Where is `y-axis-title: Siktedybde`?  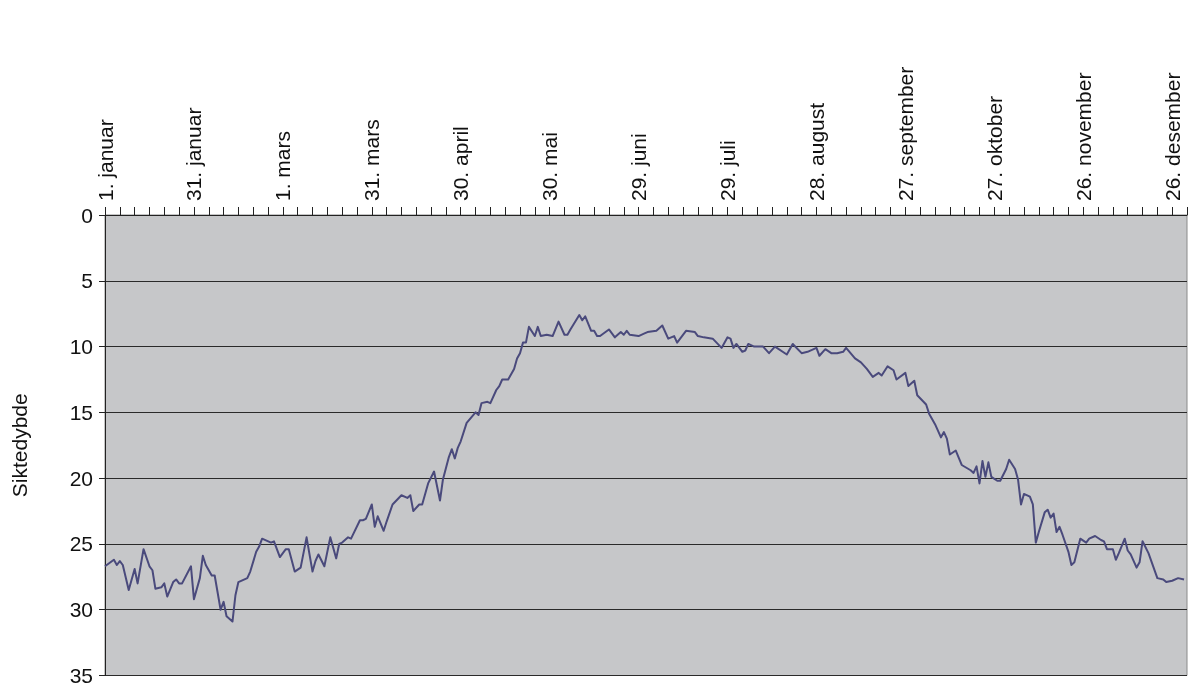
y-axis-title: Siktedybde is located at coordinates (19, 445).